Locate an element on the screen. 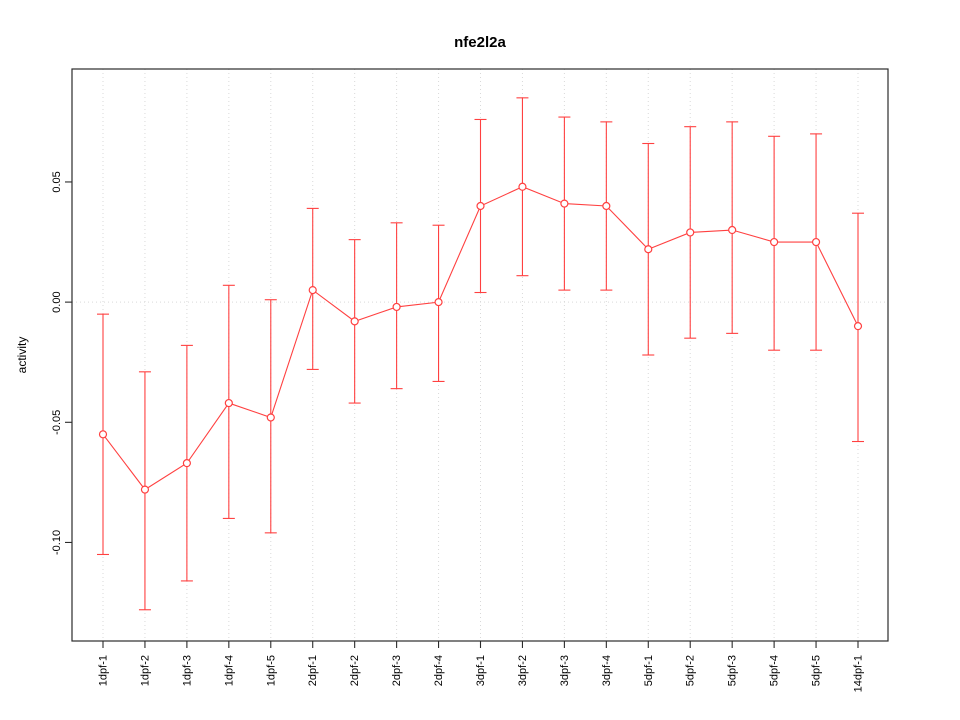 The width and height of the screenshot is (960, 720). x-tick-label: 2dpf-3 is located at coordinates (397, 670).